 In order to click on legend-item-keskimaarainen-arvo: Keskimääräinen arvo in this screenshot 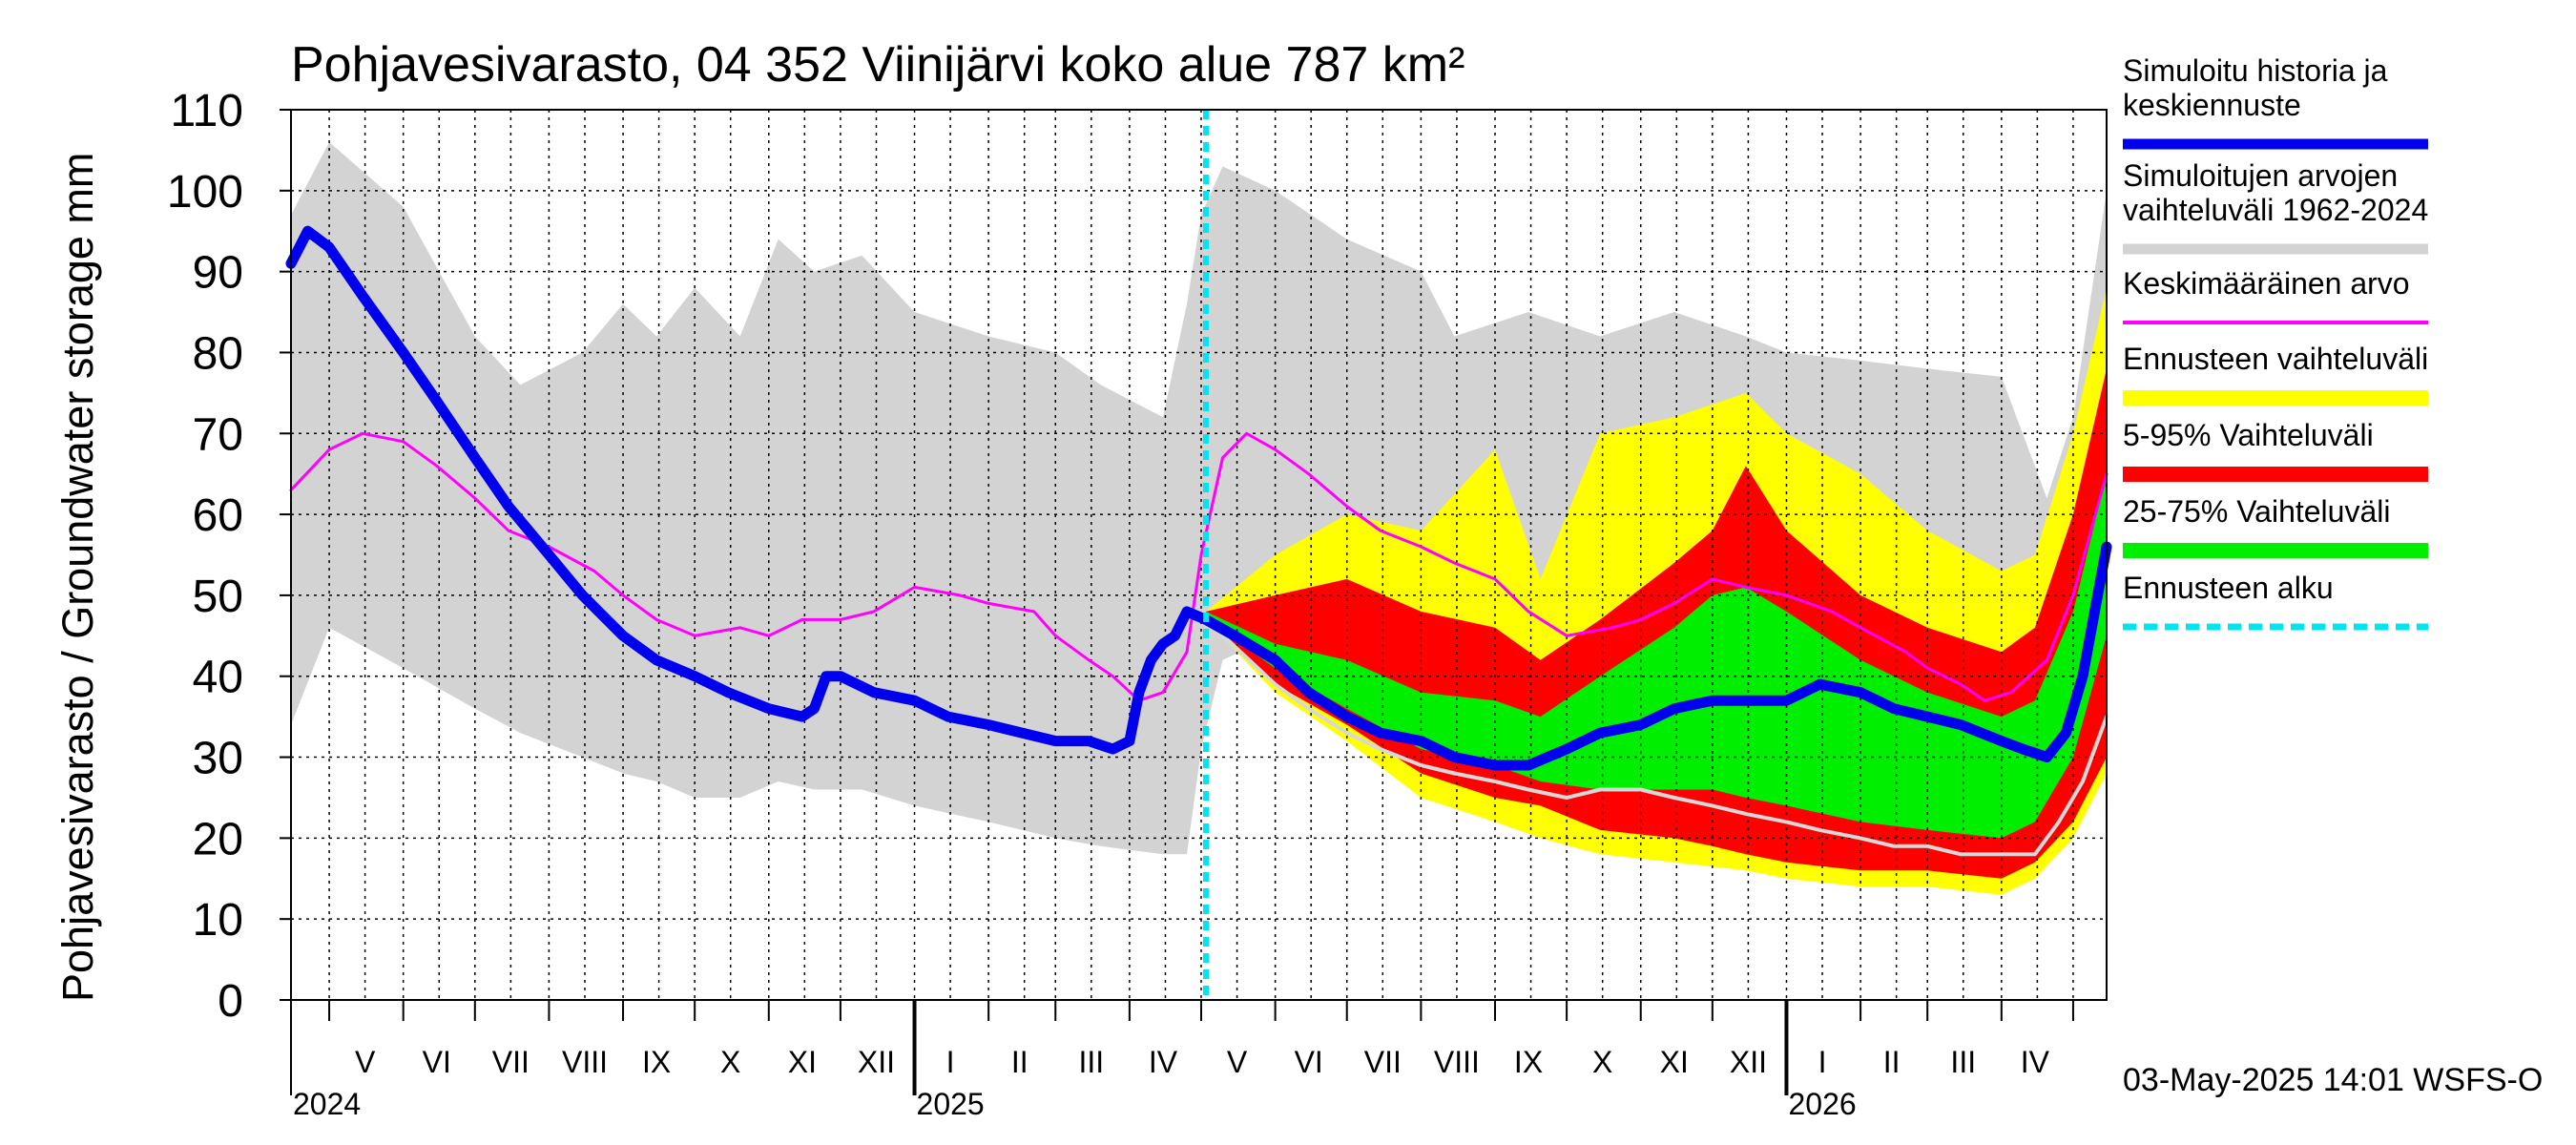, I will do `click(2275, 295)`.